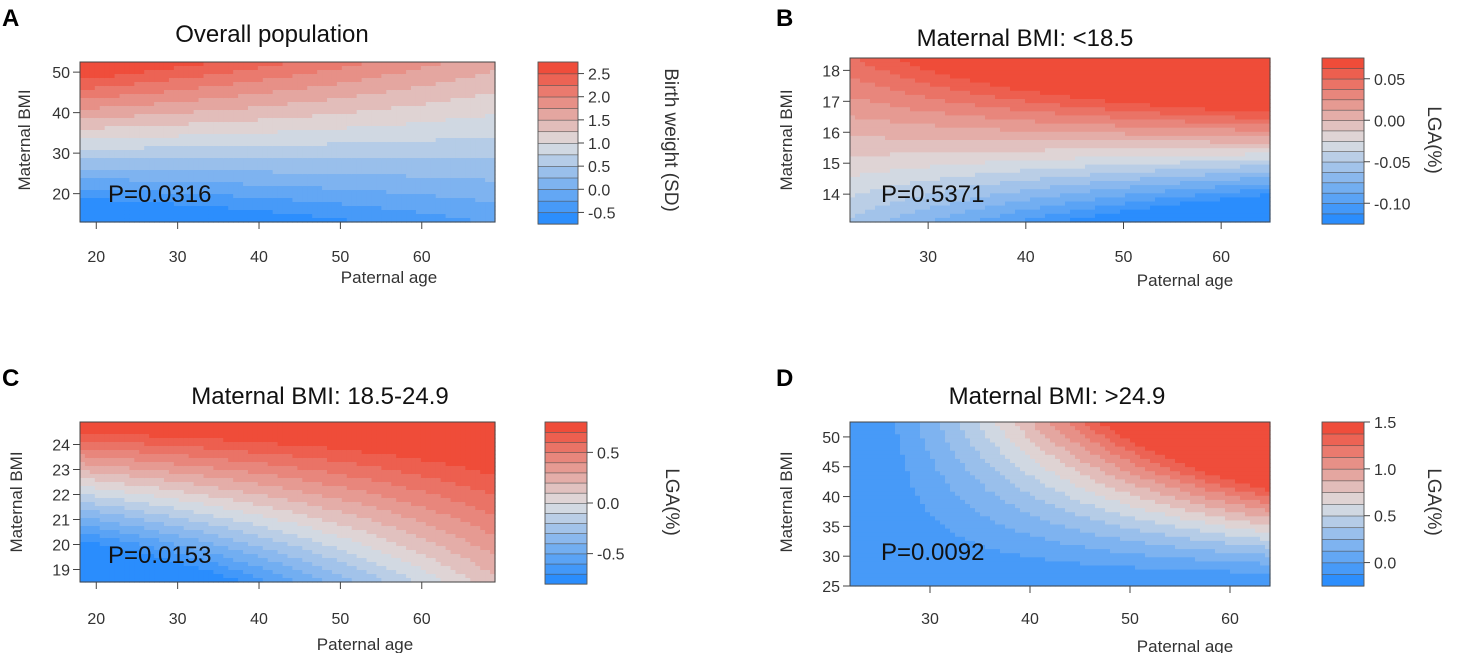  What do you see at coordinates (558, 80) in the screenshot?
I see `legend-swatch` at bounding box center [558, 80].